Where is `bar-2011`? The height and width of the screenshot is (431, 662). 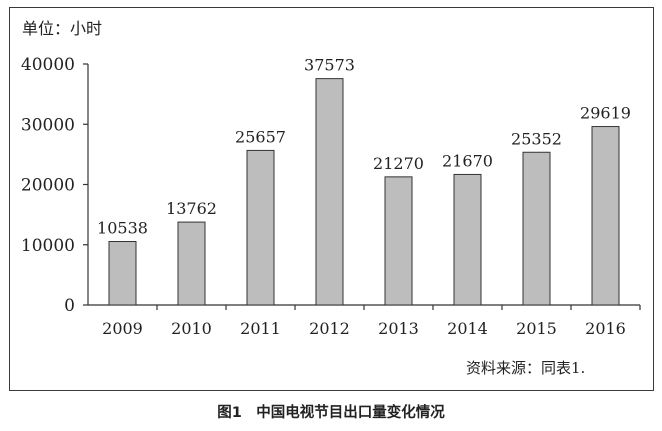 bar-2011 is located at coordinates (260, 227).